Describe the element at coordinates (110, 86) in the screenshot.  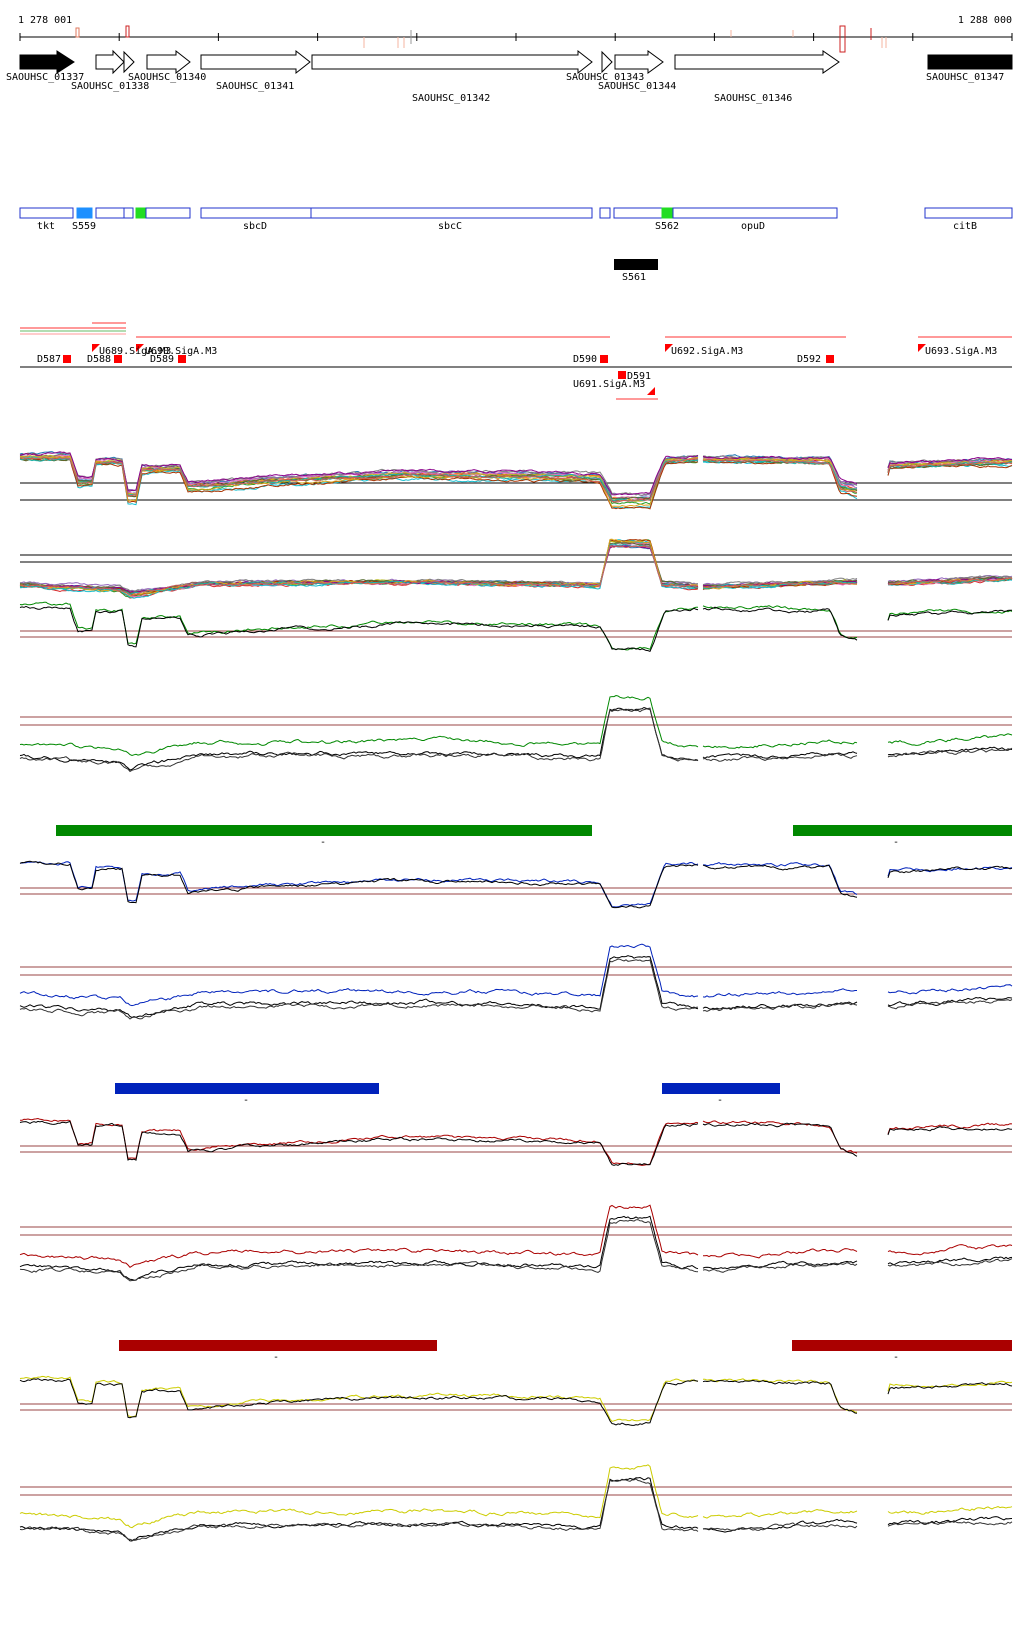
I see `gene-label: SAOUHSC_01338` at that location.